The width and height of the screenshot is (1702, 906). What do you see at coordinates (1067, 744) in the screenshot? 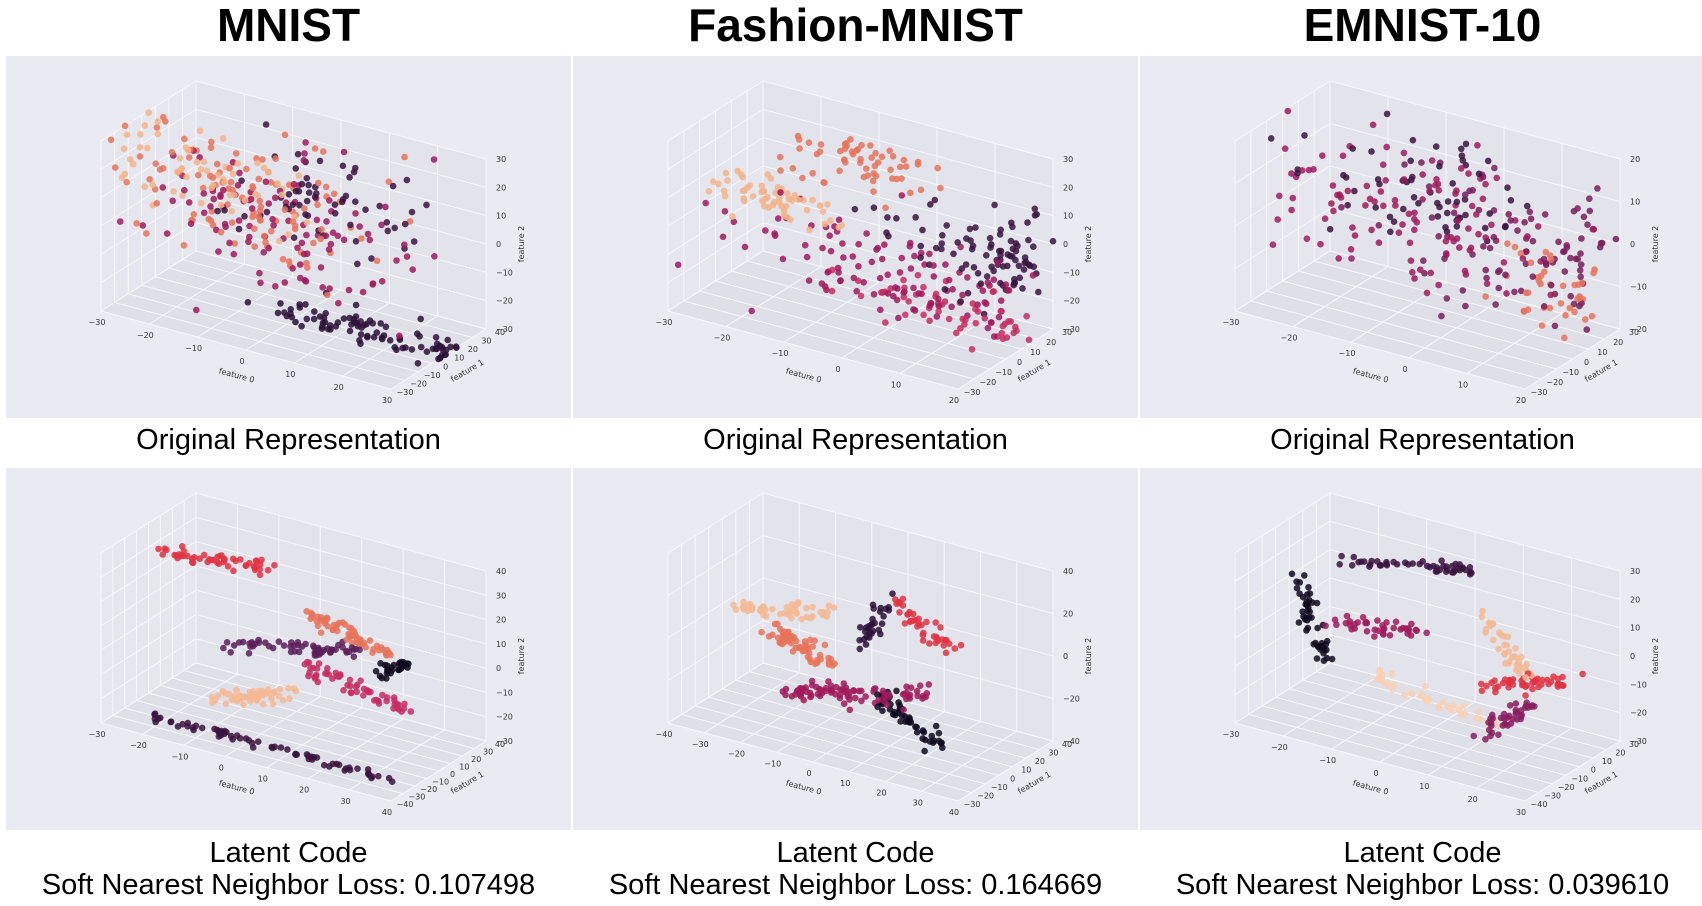
I see `y-tick-label: 40` at bounding box center [1067, 744].